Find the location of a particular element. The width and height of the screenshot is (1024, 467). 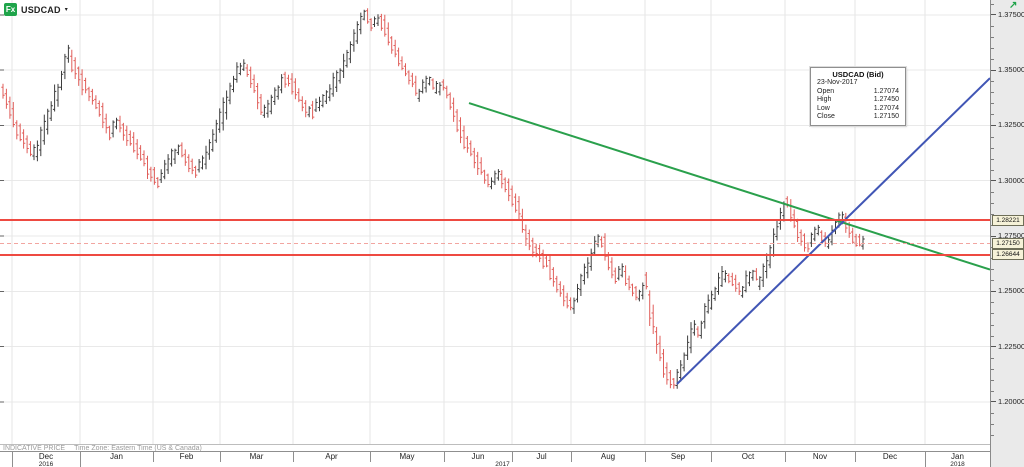

month-label: Nov is located at coordinates (820, 456).